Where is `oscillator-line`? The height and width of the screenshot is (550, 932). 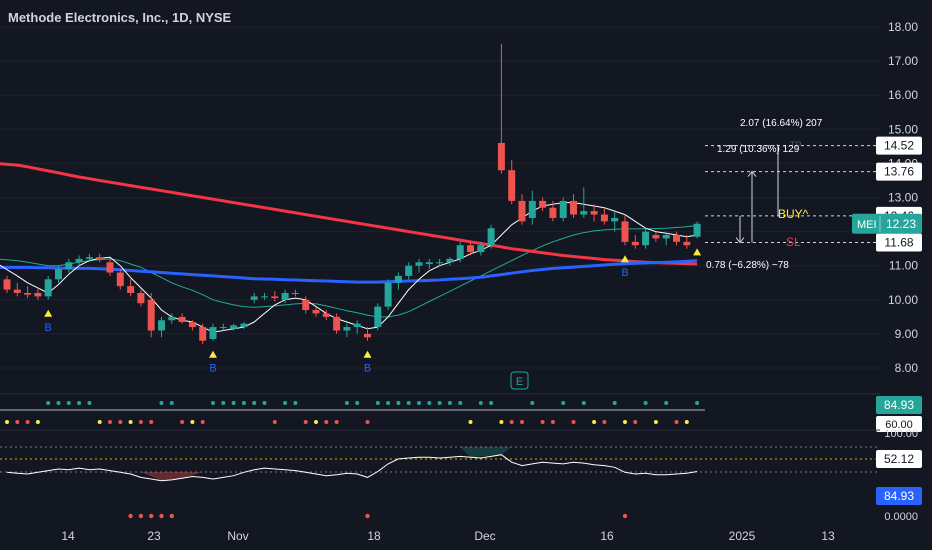
oscillator-line is located at coordinates (352, 468).